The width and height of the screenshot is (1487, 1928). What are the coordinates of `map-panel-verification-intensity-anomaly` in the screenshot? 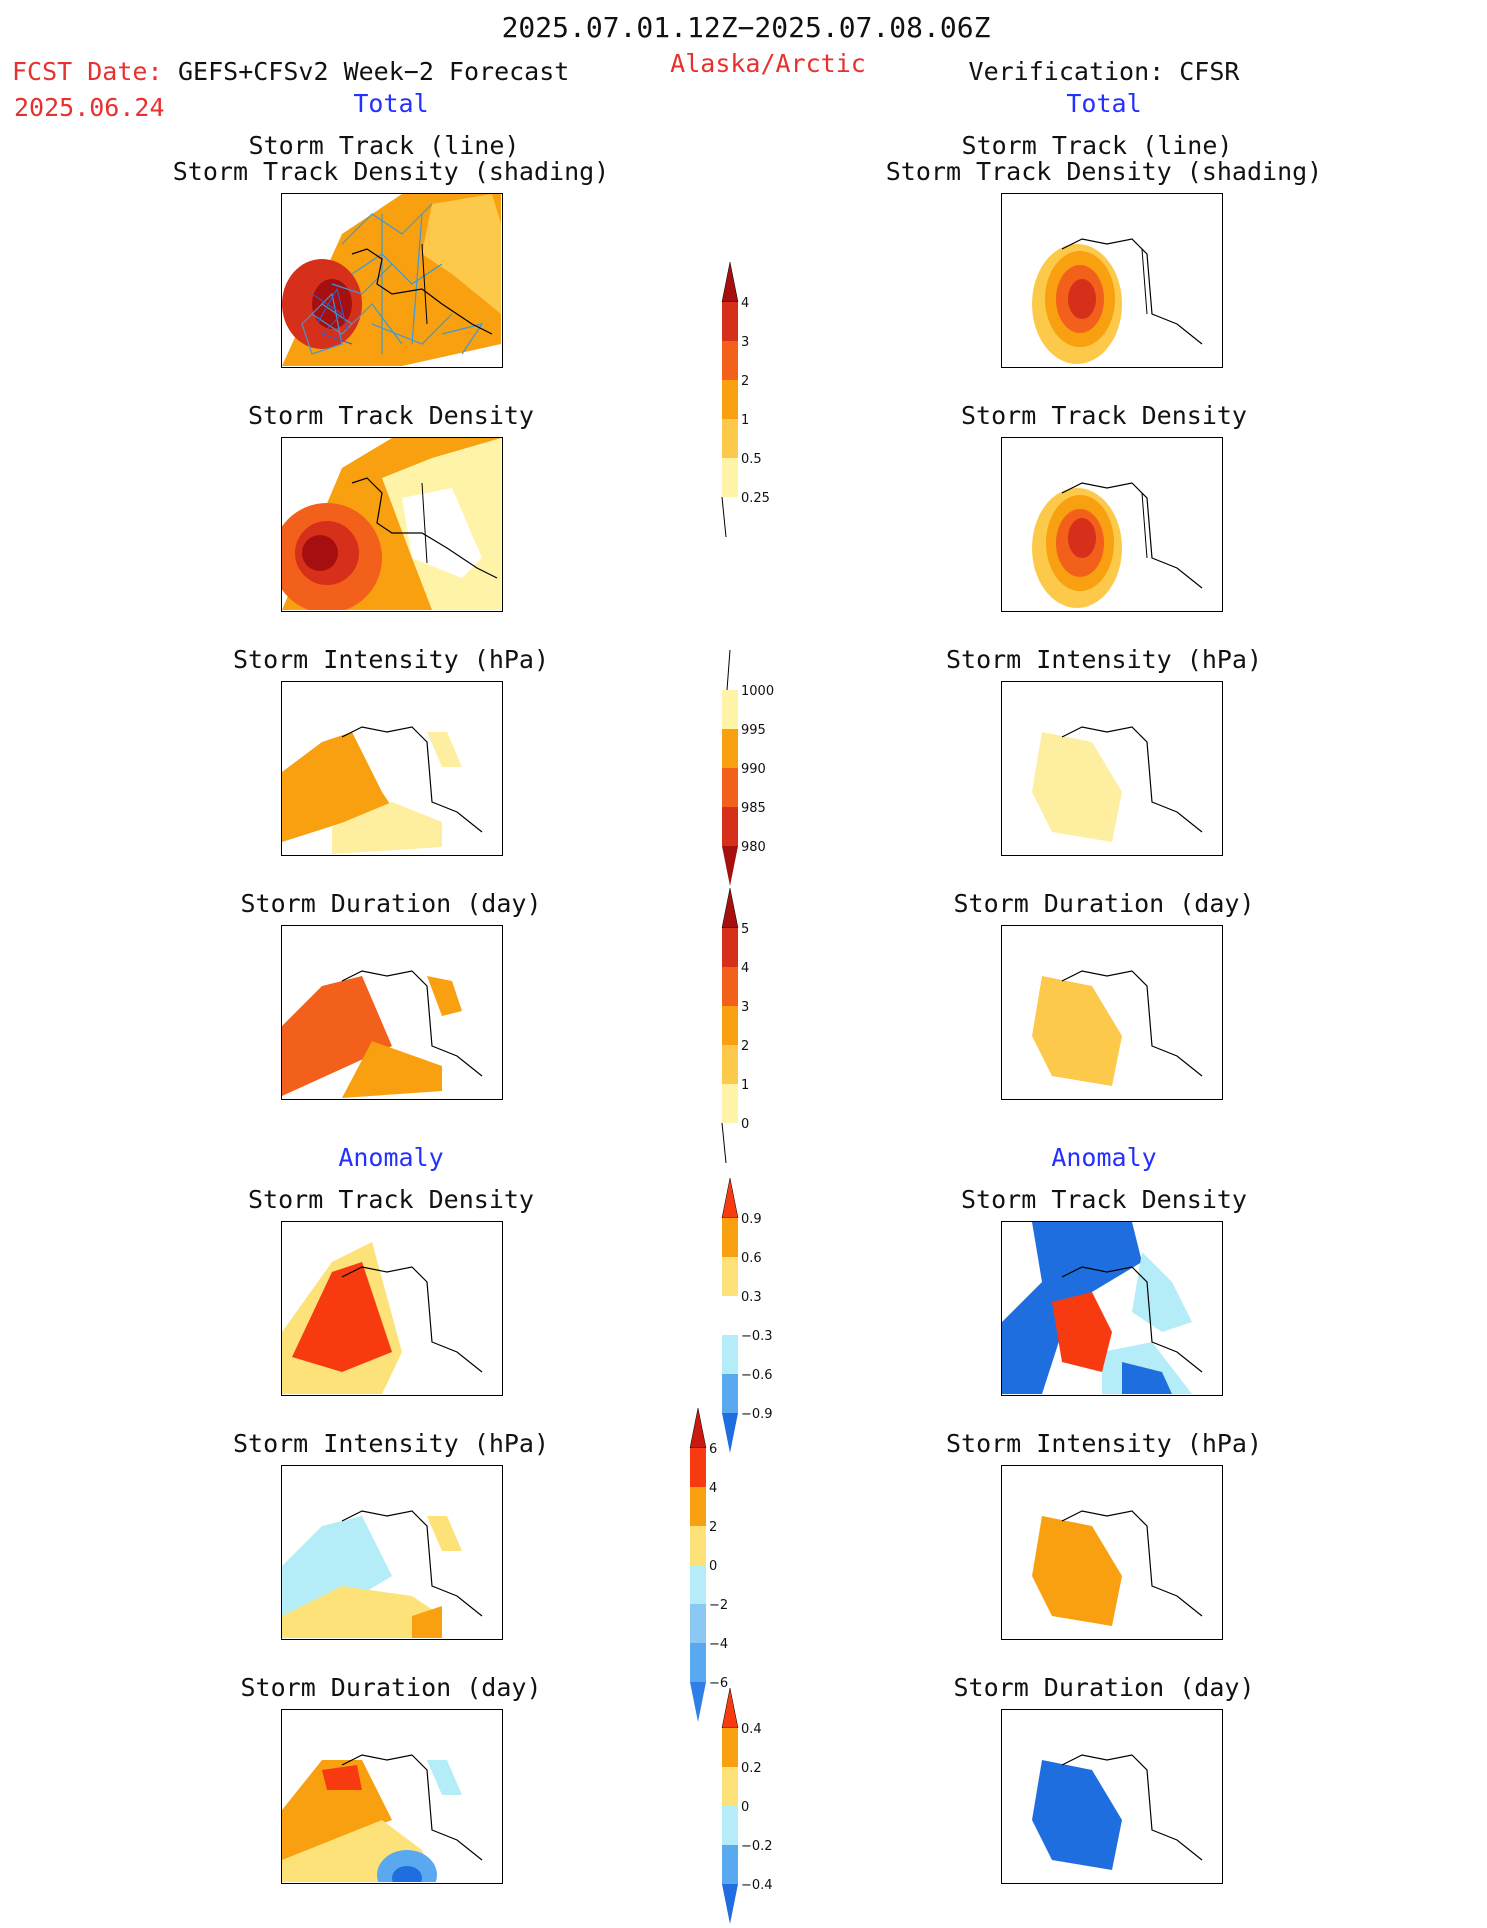 It's located at (1112, 1552).